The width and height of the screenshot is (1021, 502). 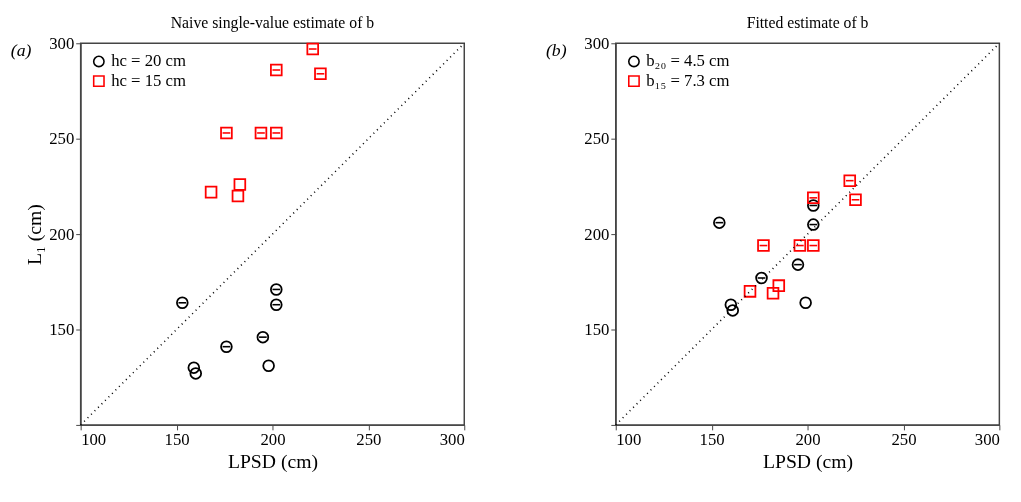 I want to click on legend-label: b₁₅ = 7.3 cm, so click(x=688, y=81).